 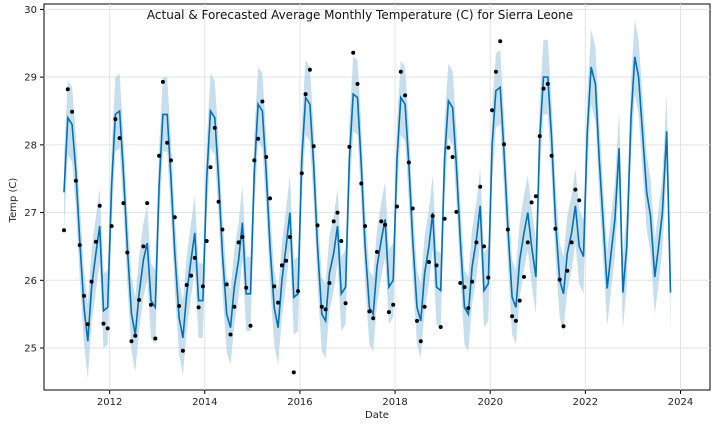 What do you see at coordinates (680, 402) in the screenshot?
I see `x-tick-label: 2024` at bounding box center [680, 402].